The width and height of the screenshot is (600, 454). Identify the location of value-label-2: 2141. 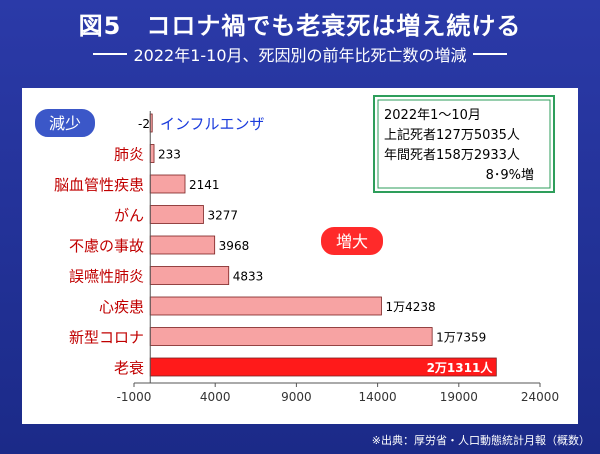
(204, 185).